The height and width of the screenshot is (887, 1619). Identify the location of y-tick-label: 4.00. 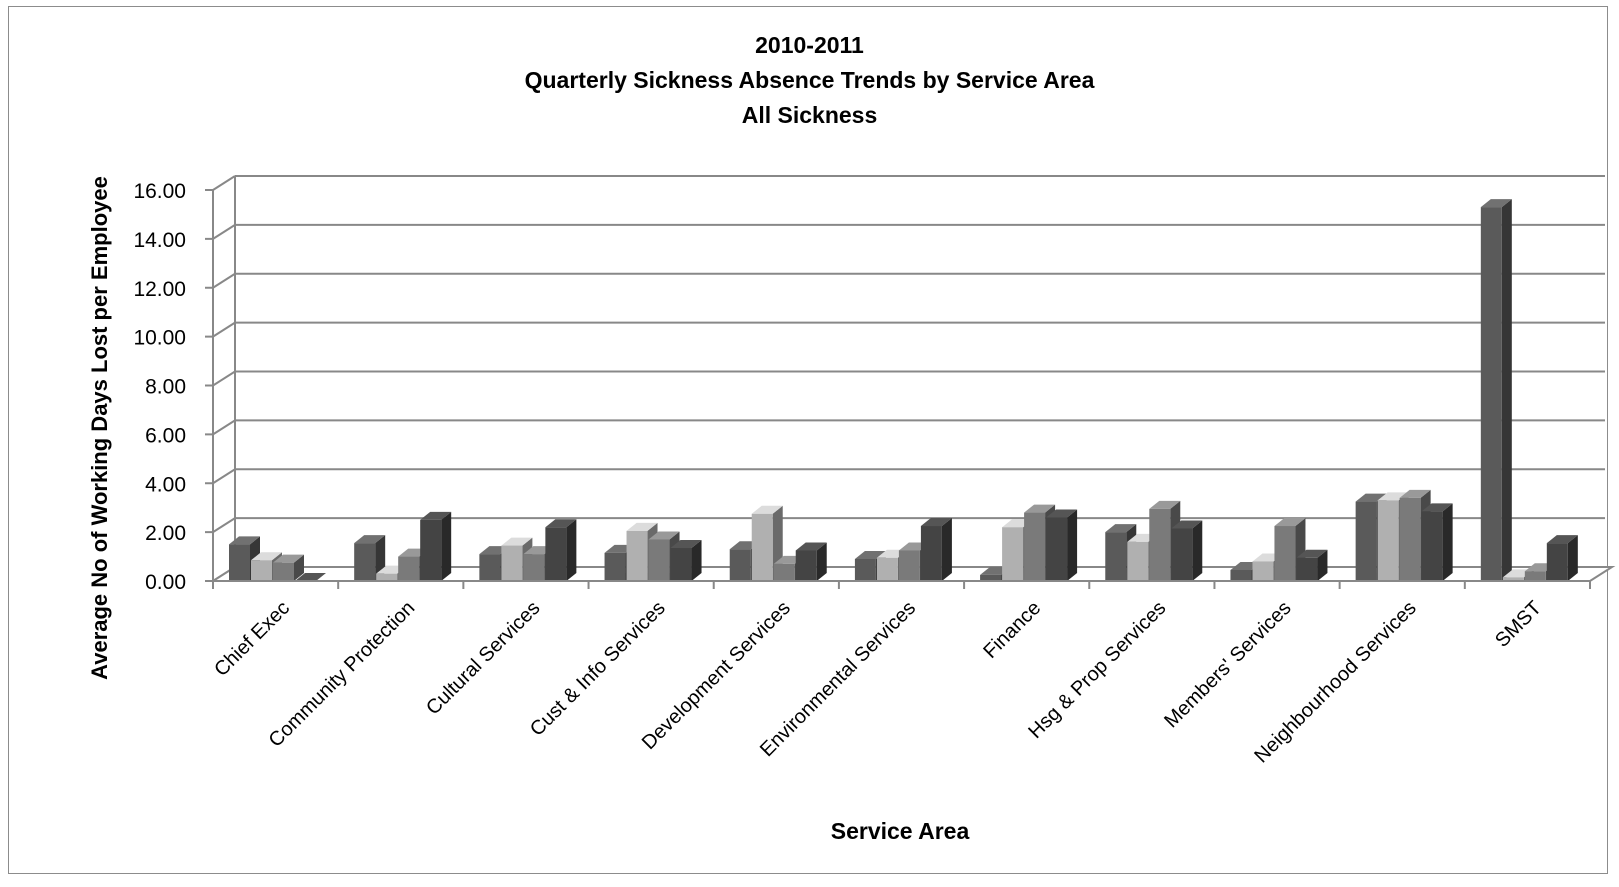
(165, 484).